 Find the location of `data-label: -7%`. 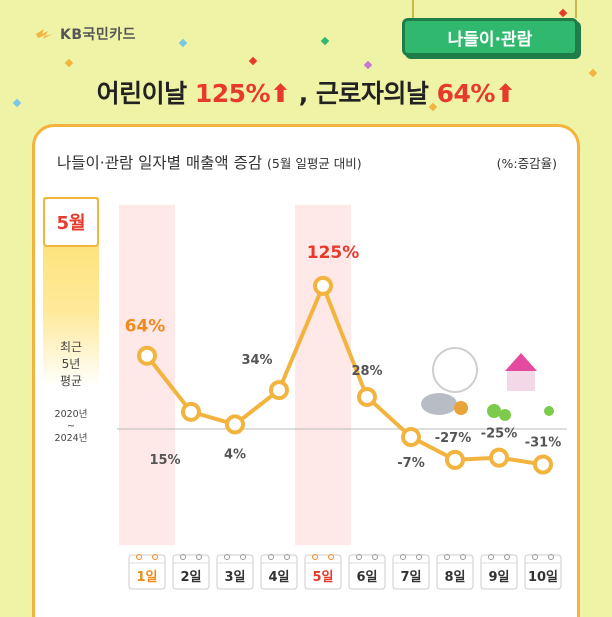

data-label: -7% is located at coordinates (410, 463).